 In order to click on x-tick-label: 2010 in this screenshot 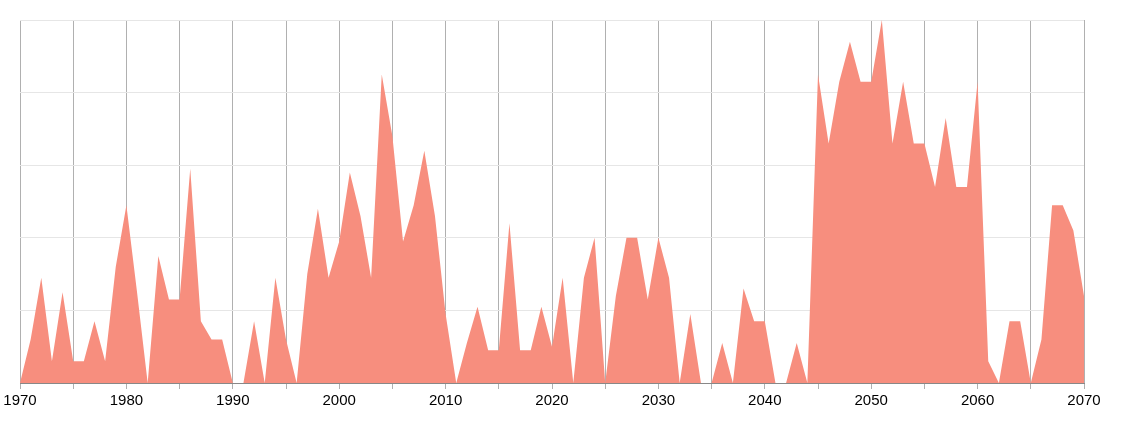, I will do `click(445, 400)`.